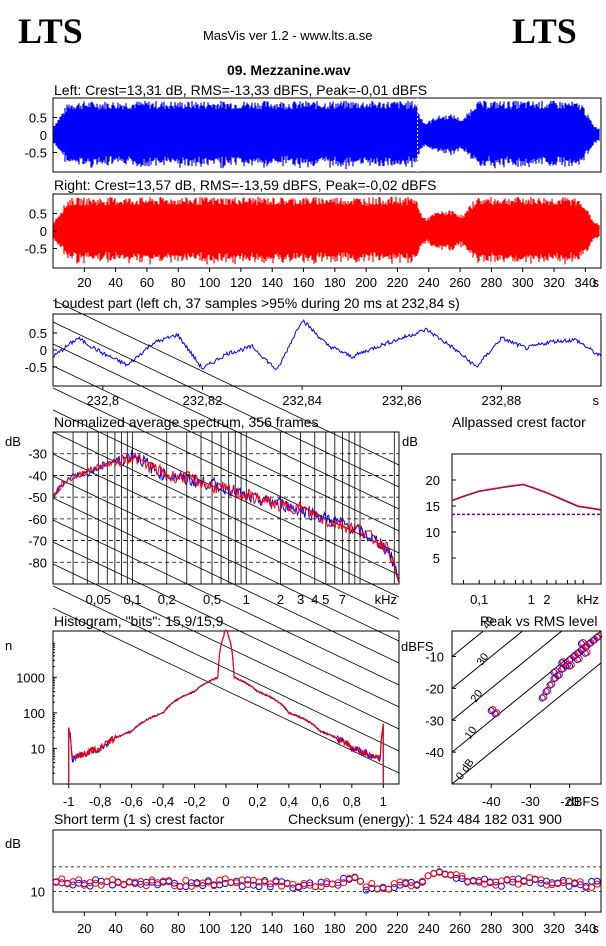  What do you see at coordinates (488, 622) in the screenshot?
I see `peak-vs-rms-crest-label: 40` at bounding box center [488, 622].